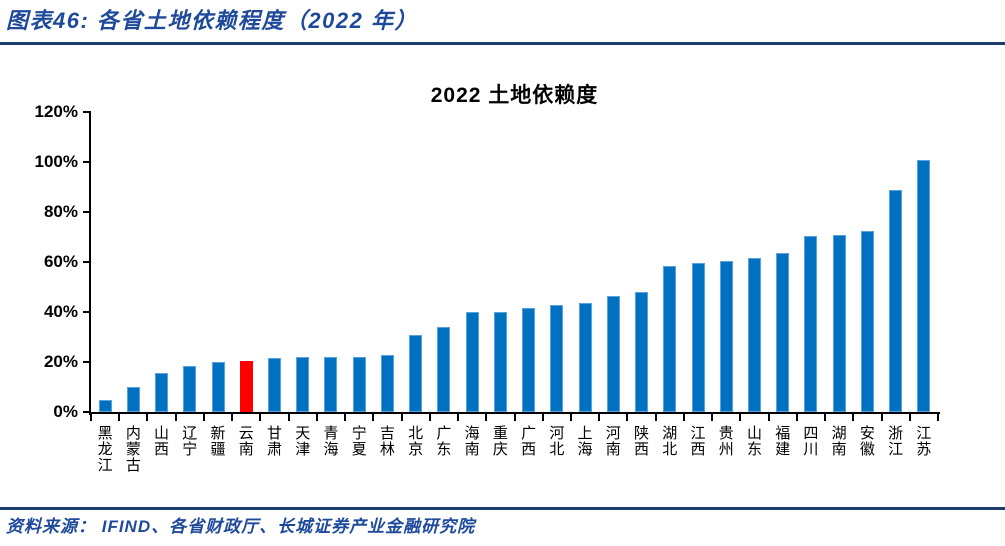  Describe the element at coordinates (105, 405) in the screenshot. I see `bar-黑龙江` at that location.